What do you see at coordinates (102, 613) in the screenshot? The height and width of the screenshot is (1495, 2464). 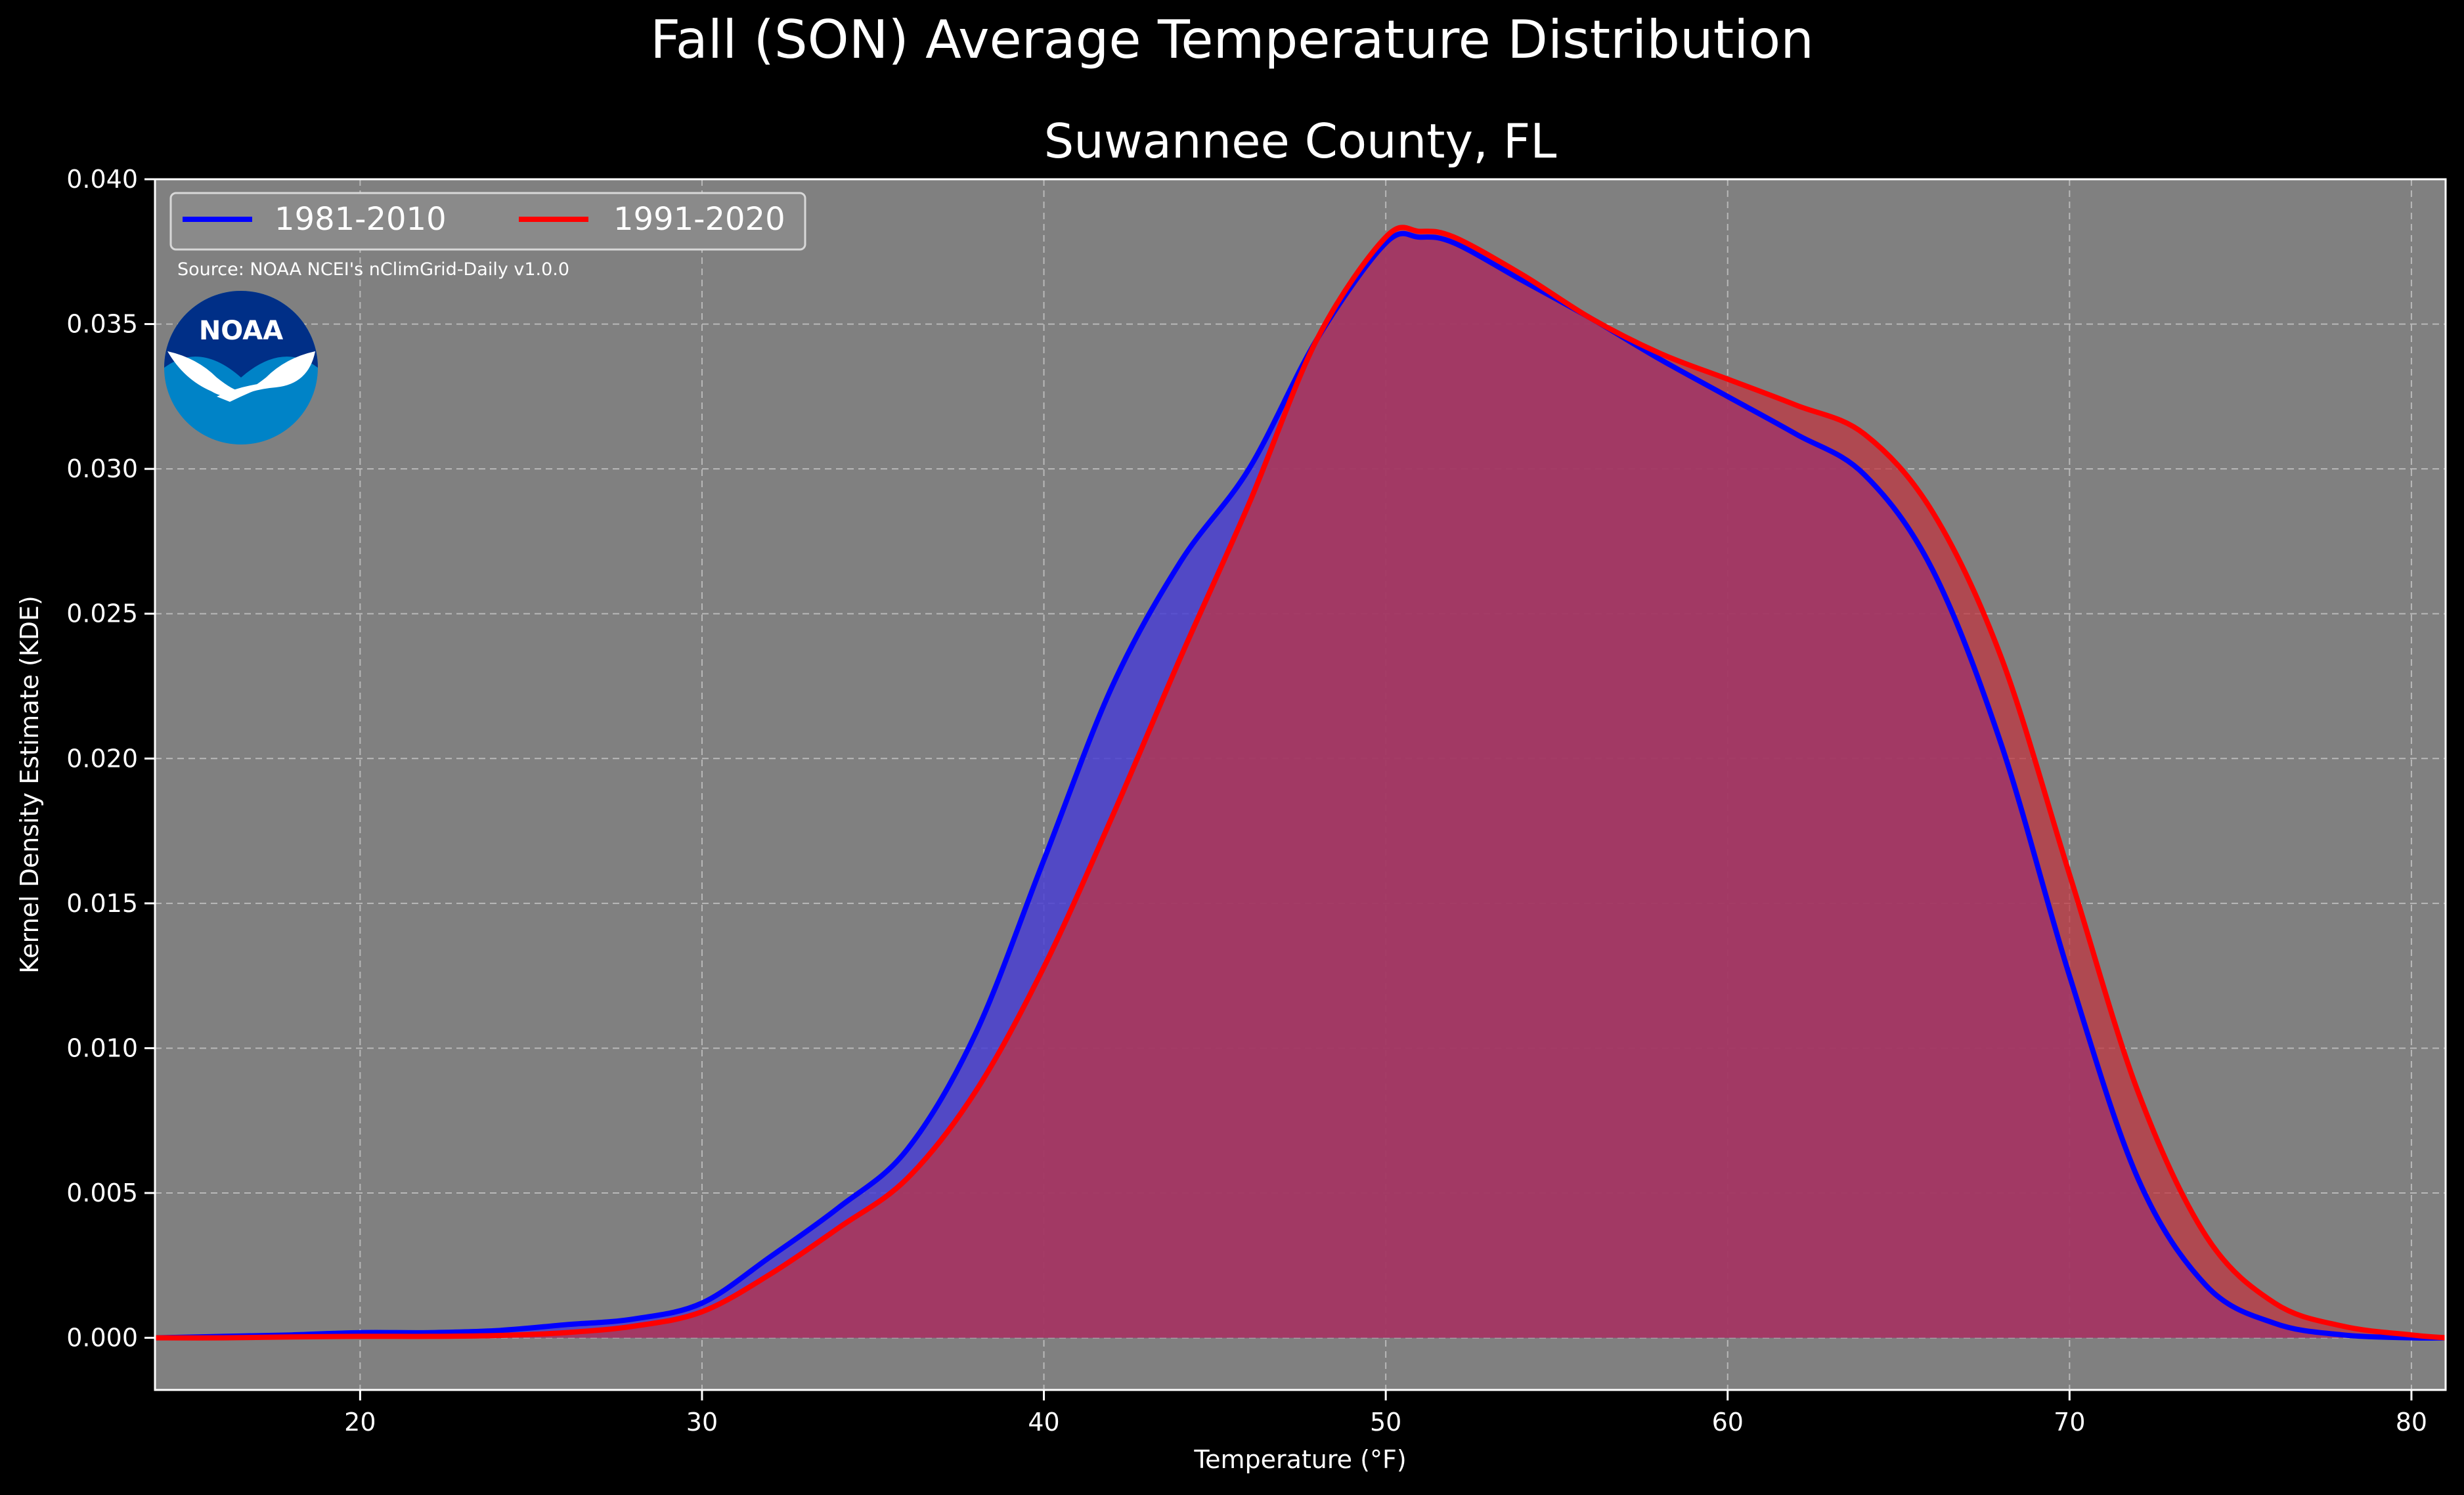 I see `y-tick-label: 0.025` at bounding box center [102, 613].